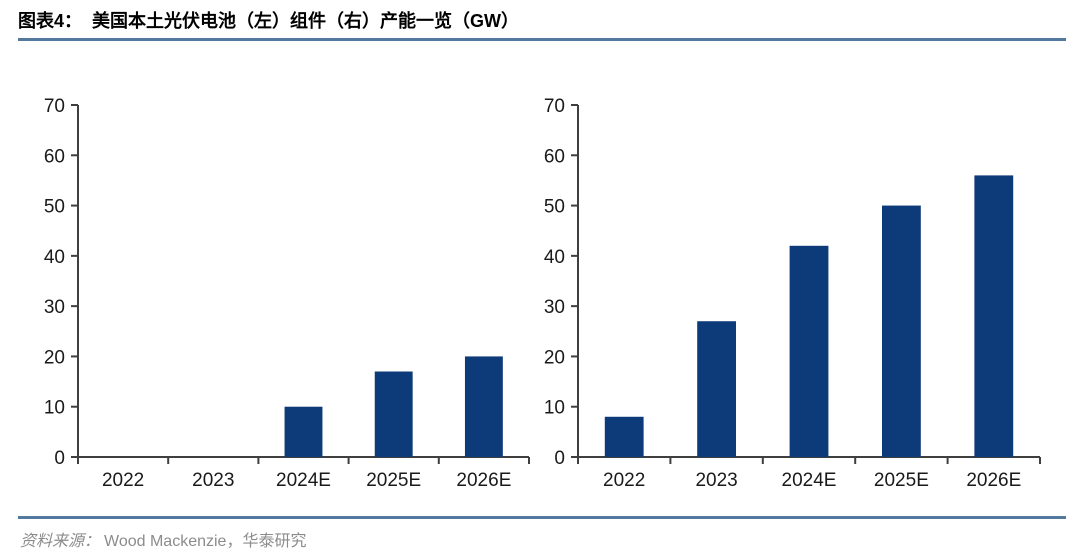 This screenshot has height=557, width=1080. Describe the element at coordinates (50, 21) in the screenshot. I see `figure-number-label: 图表4：` at that location.